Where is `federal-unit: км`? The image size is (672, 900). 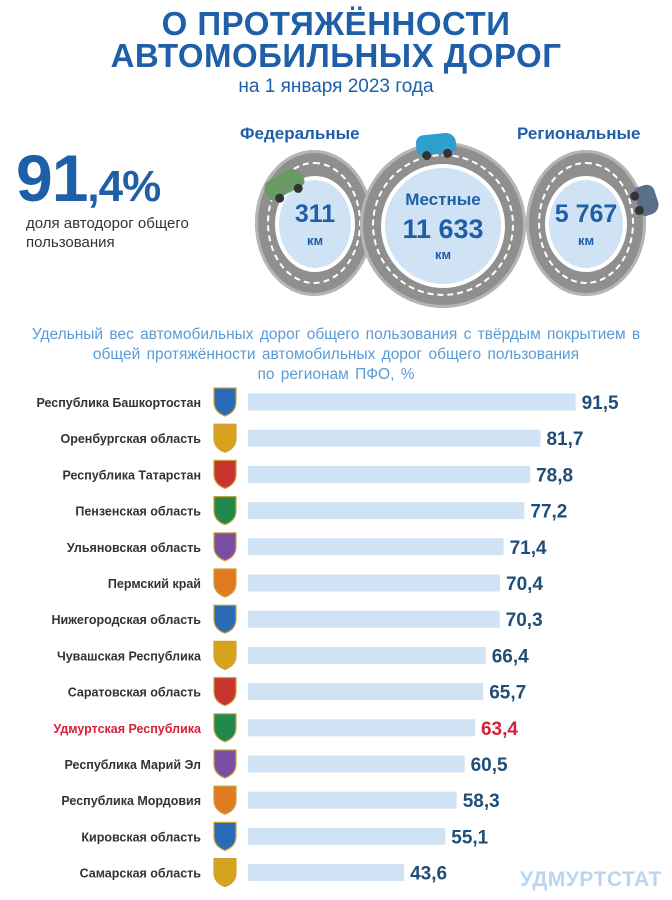 federal-unit: км is located at coordinates (315, 240).